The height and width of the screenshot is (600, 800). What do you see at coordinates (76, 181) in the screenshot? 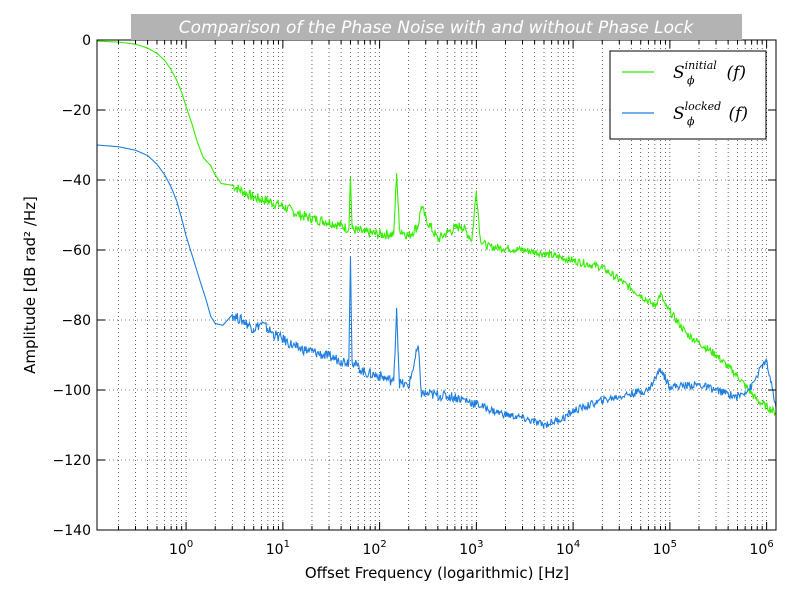
I see `y-tick-label: −40` at bounding box center [76, 181].